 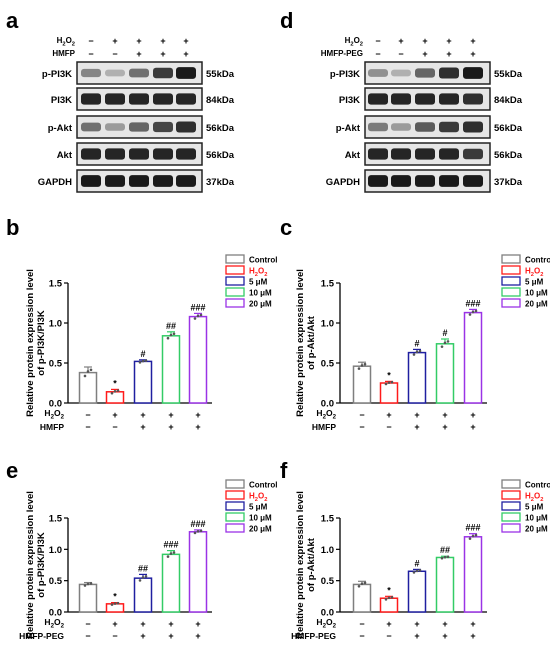 What do you see at coordinates (258, 282) in the screenshot?
I see `legend-label: 5 μM` at bounding box center [258, 282].